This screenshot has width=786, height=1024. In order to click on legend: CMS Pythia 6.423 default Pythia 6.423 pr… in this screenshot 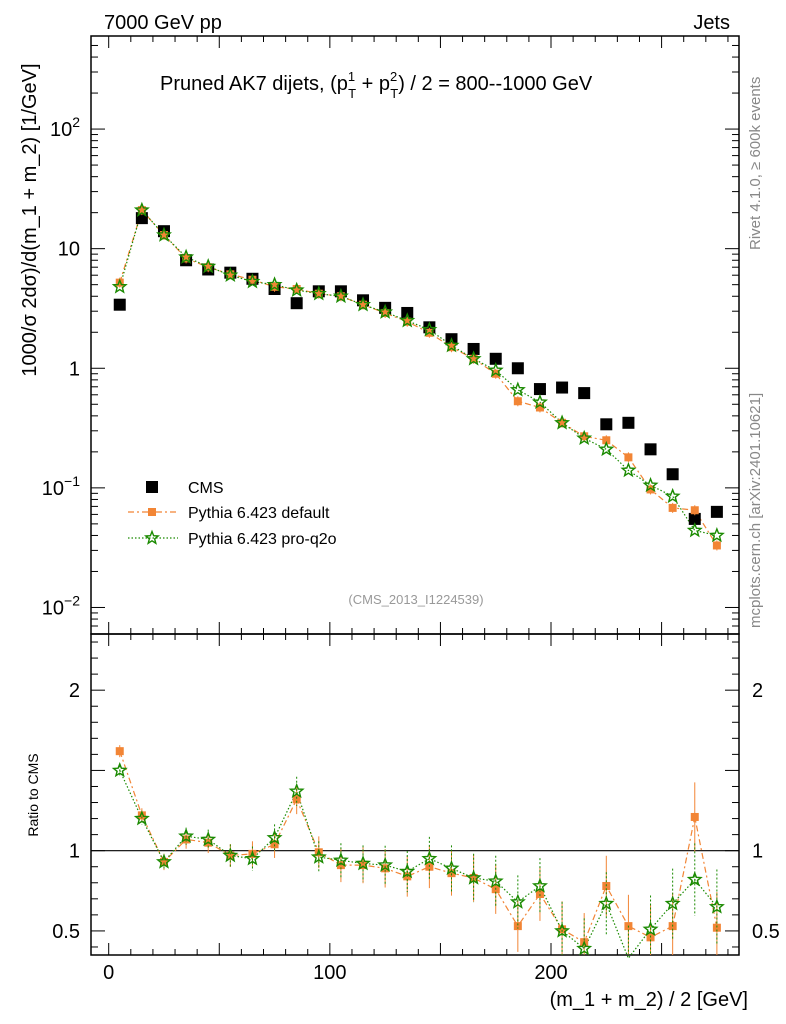, I will do `click(232, 514)`.